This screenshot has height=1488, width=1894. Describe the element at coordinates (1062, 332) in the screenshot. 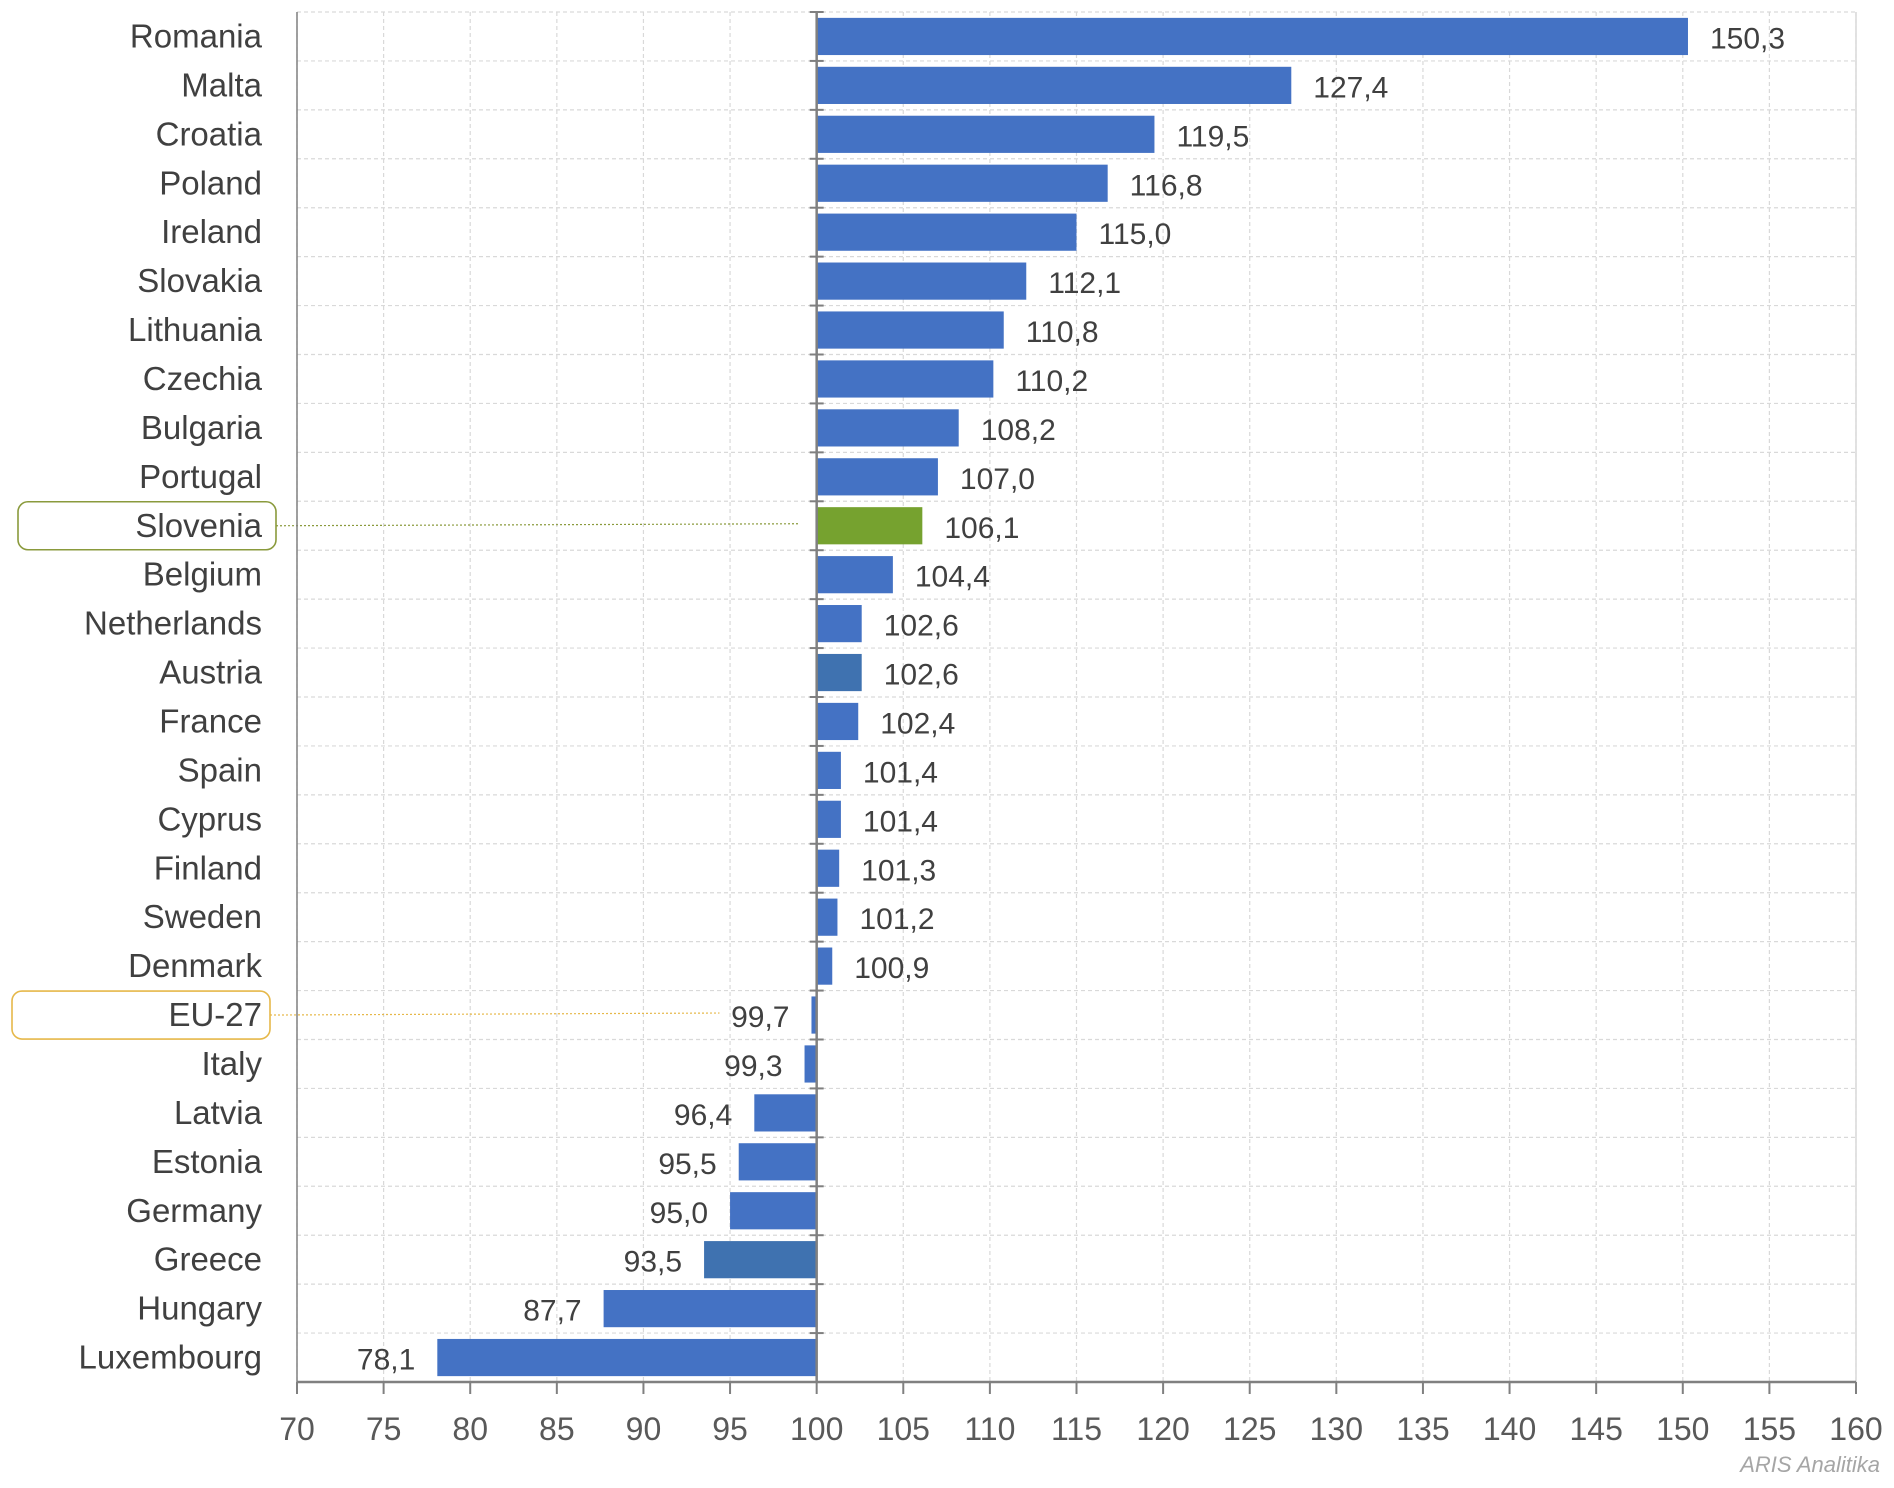

I see `value-label: 110,8` at that location.